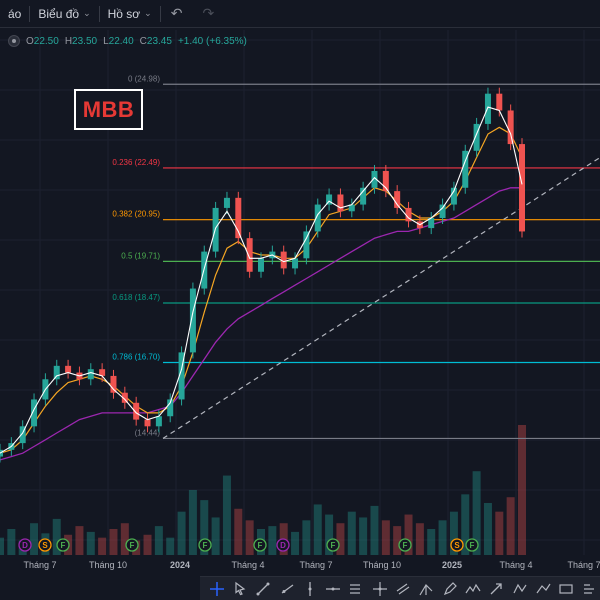  I want to click on profile-menu-label: Hồ sơ, so click(124, 13).